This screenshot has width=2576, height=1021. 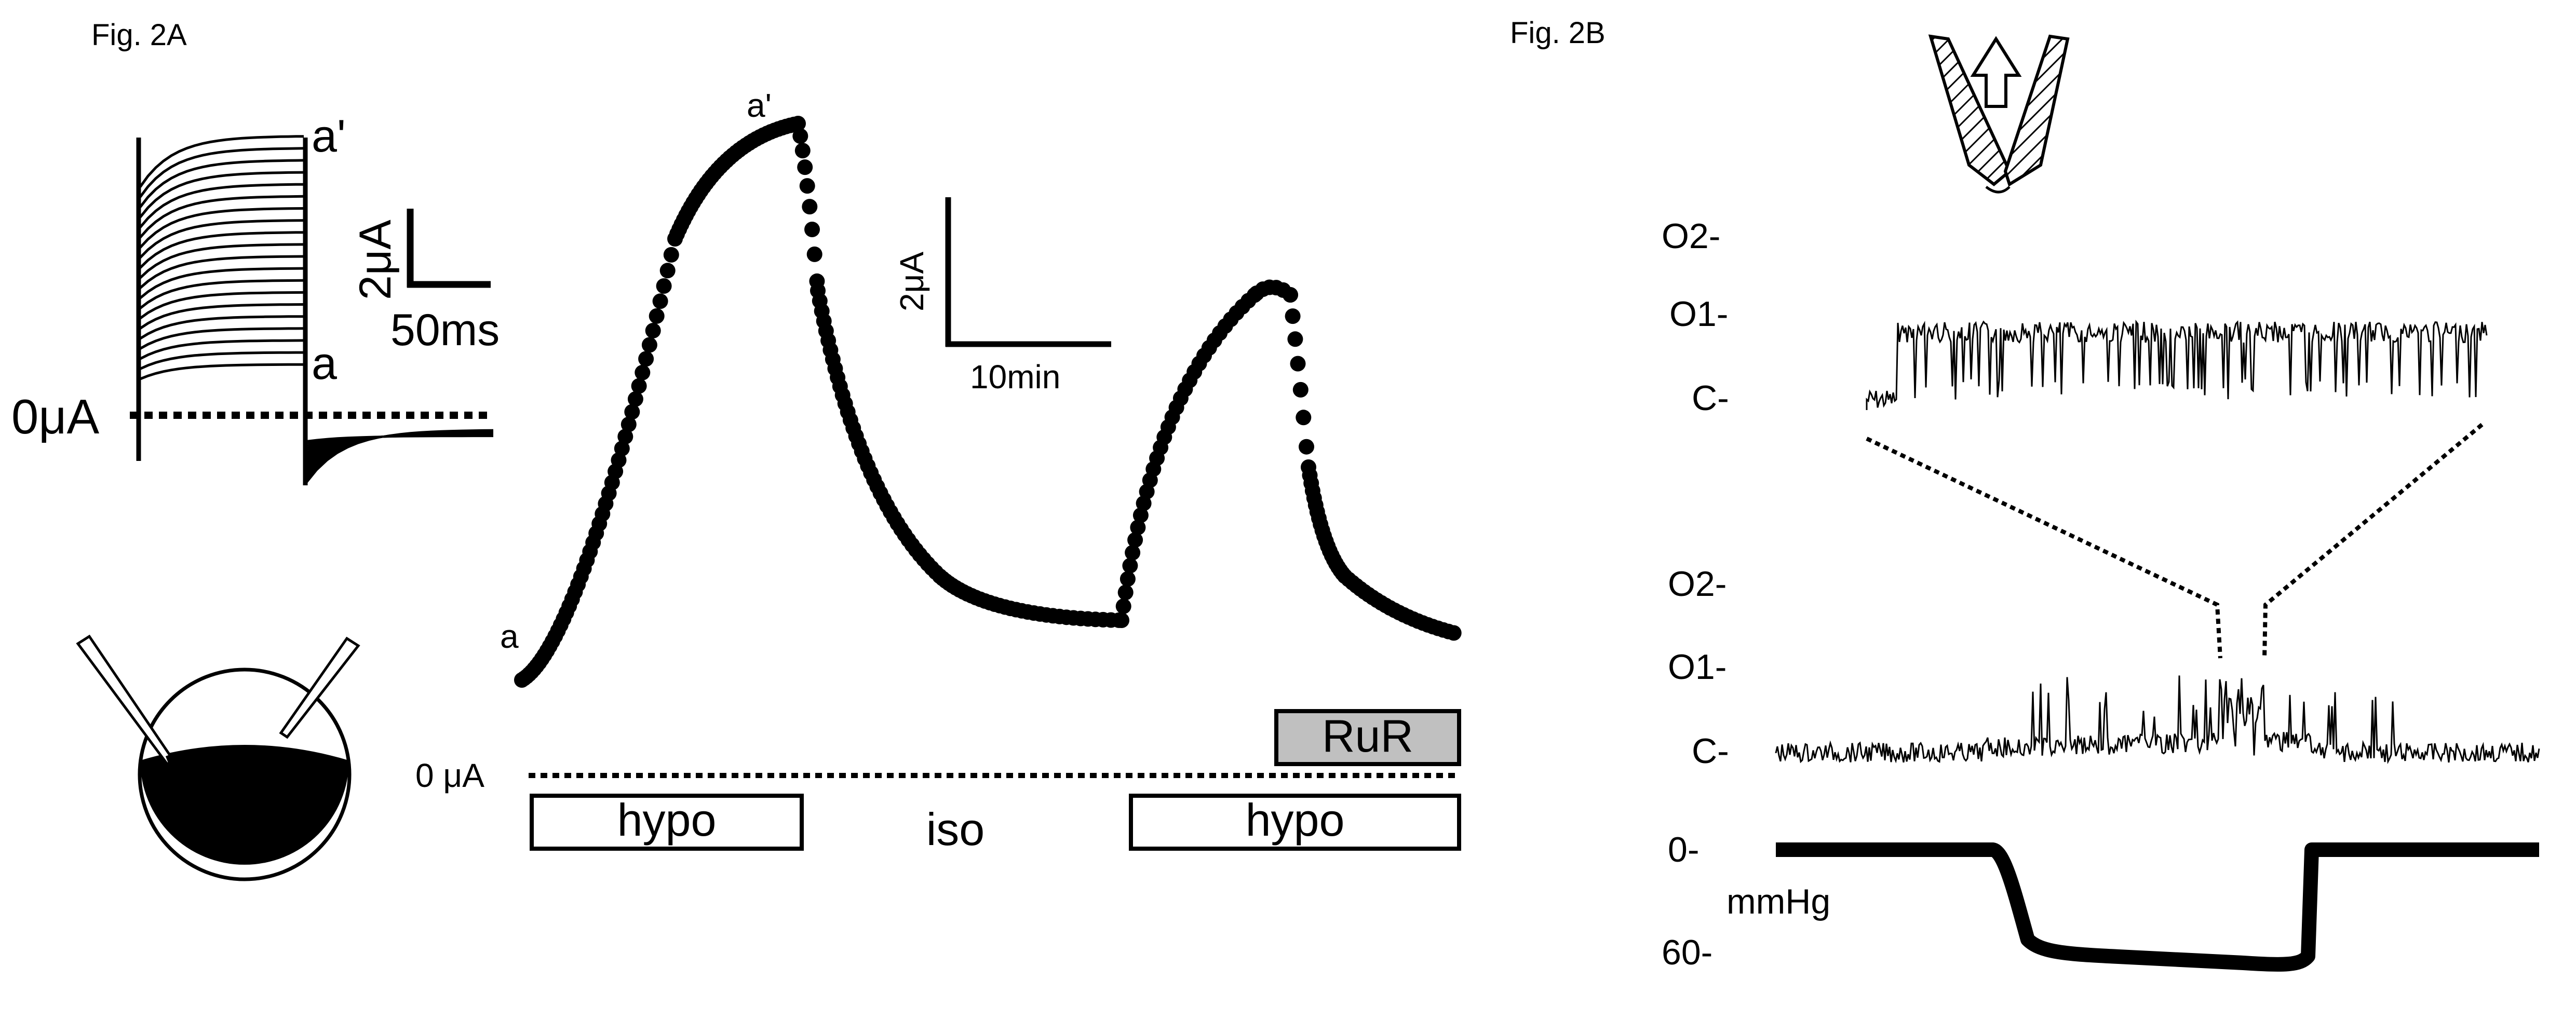 I want to click on pressure-step-trace, so click(x=2157, y=907).